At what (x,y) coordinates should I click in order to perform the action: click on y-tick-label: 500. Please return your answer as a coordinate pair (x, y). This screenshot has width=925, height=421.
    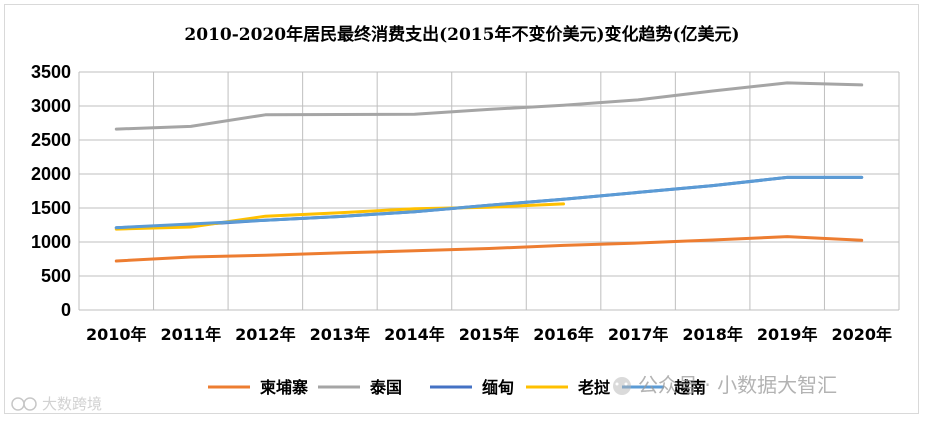
    Looking at the image, I should click on (56, 276).